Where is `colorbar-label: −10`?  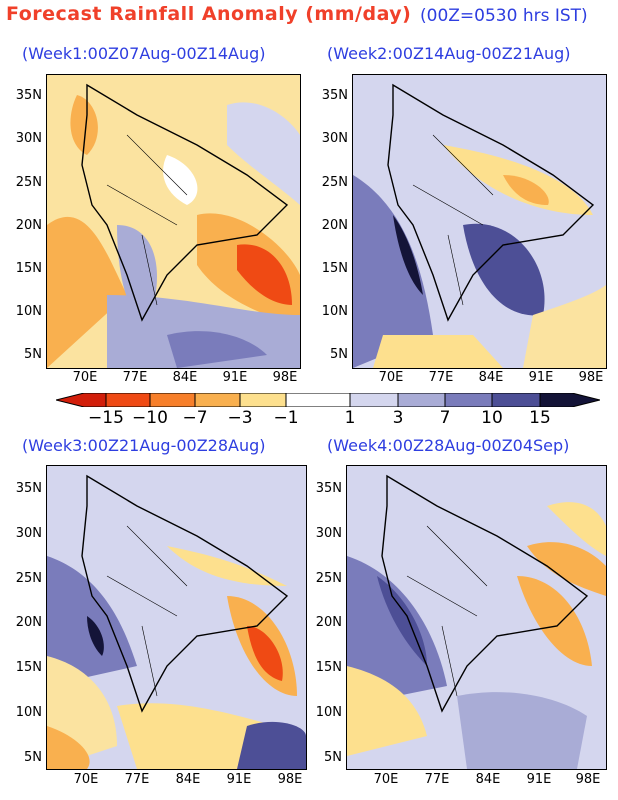
colorbar-label: −10 is located at coordinates (150, 418).